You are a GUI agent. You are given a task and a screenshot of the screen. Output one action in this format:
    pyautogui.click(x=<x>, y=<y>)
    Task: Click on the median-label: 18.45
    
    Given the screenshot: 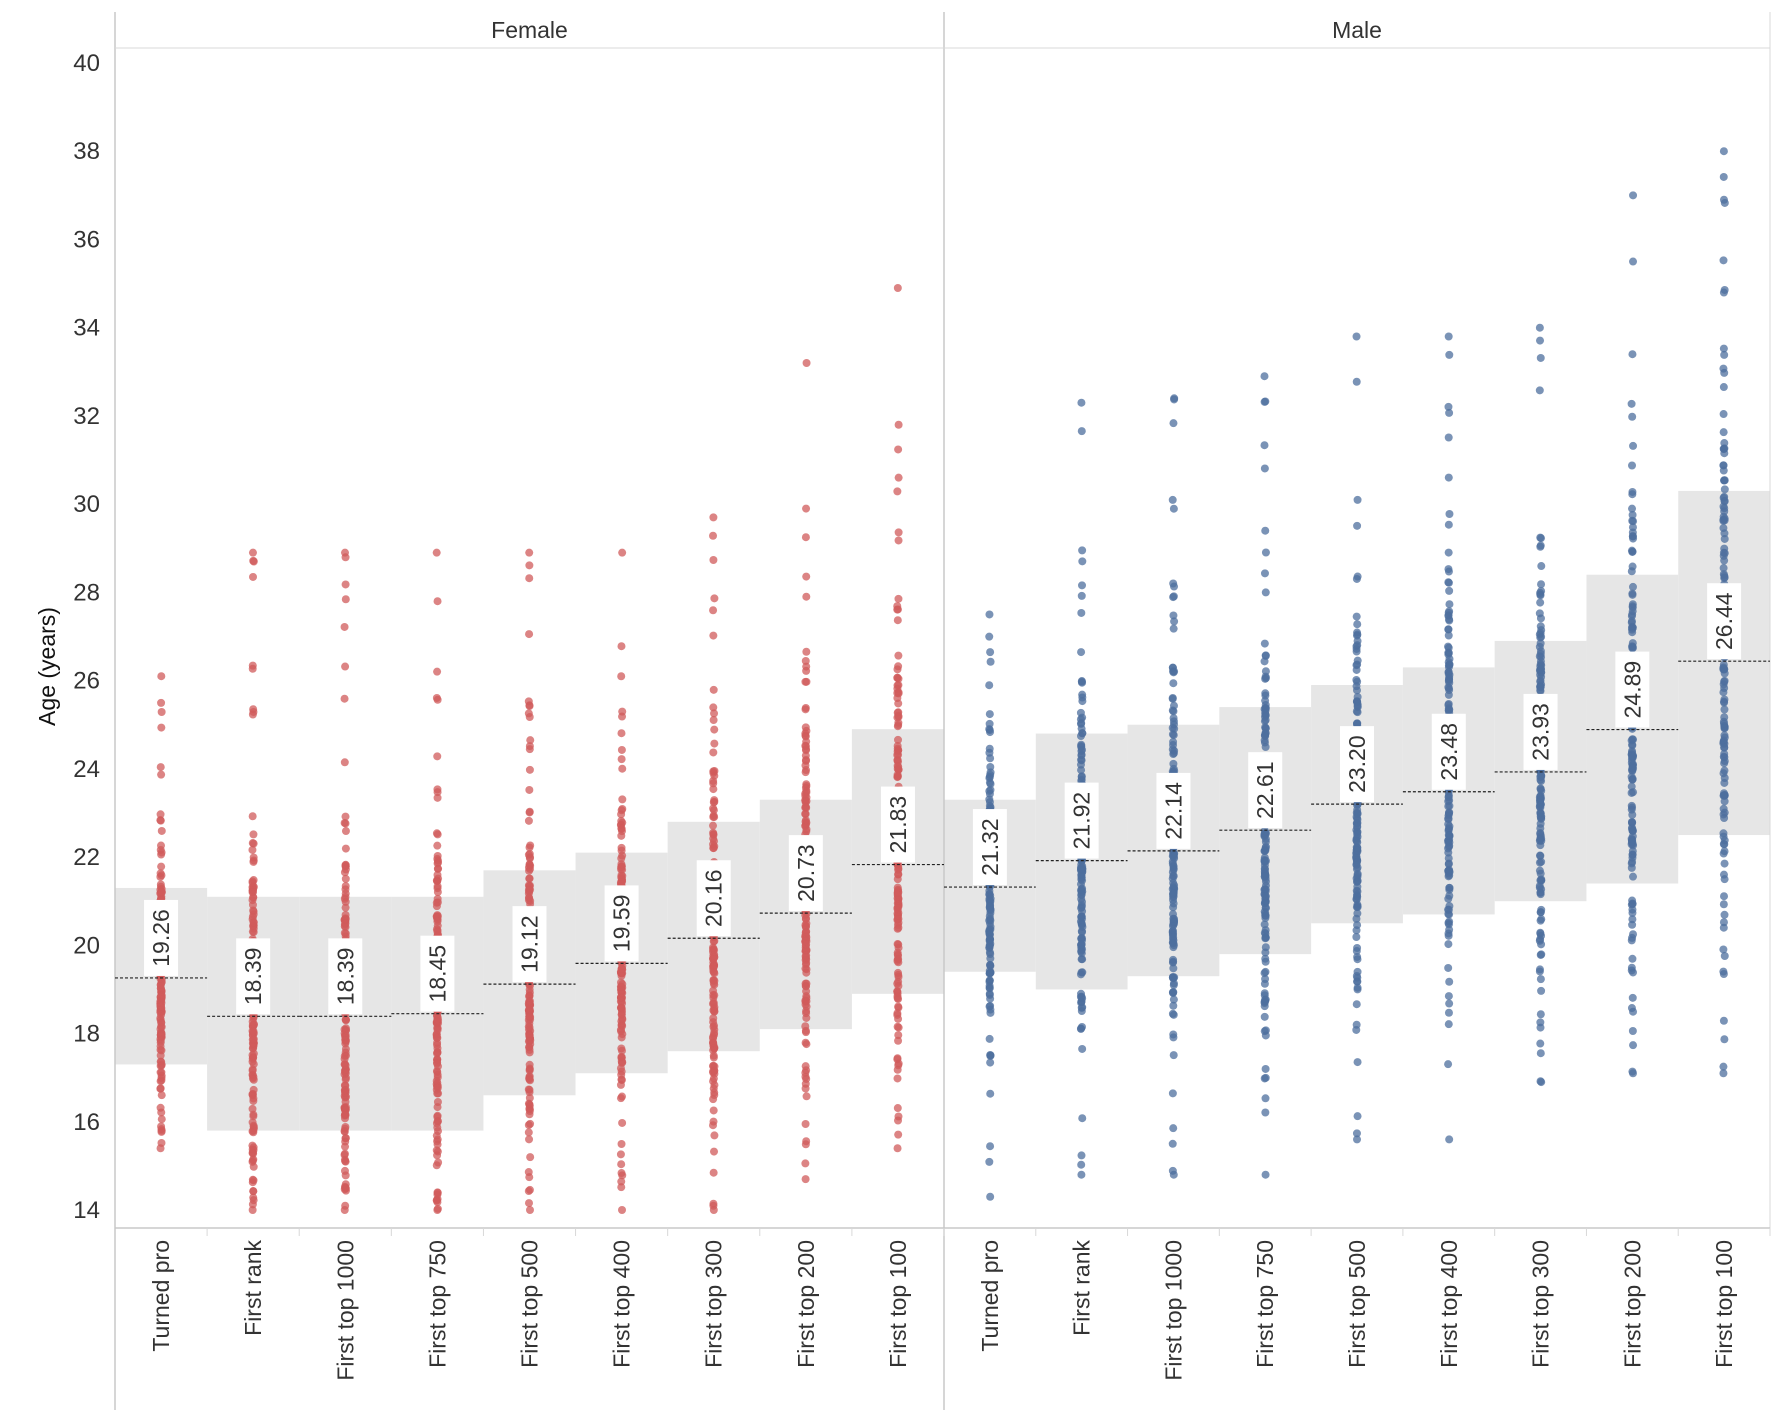 What is the action you would take?
    pyautogui.click(x=437, y=974)
    